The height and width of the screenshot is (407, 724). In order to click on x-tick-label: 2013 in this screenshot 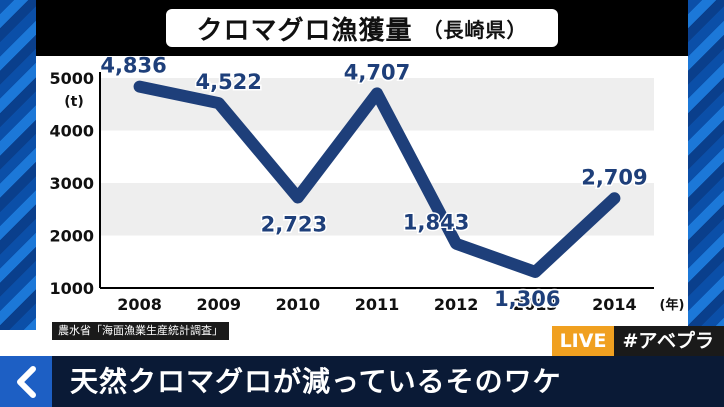, I will do `click(535, 304)`.